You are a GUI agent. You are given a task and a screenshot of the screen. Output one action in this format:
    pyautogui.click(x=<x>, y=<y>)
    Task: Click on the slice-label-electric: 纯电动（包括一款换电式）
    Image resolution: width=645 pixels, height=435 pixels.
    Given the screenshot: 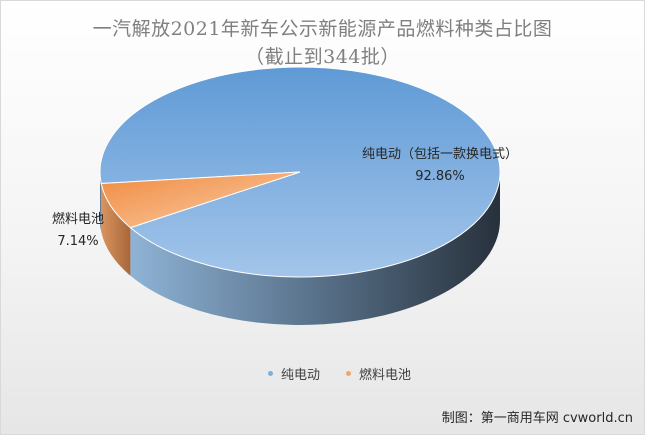 What is the action you would take?
    pyautogui.click(x=440, y=154)
    